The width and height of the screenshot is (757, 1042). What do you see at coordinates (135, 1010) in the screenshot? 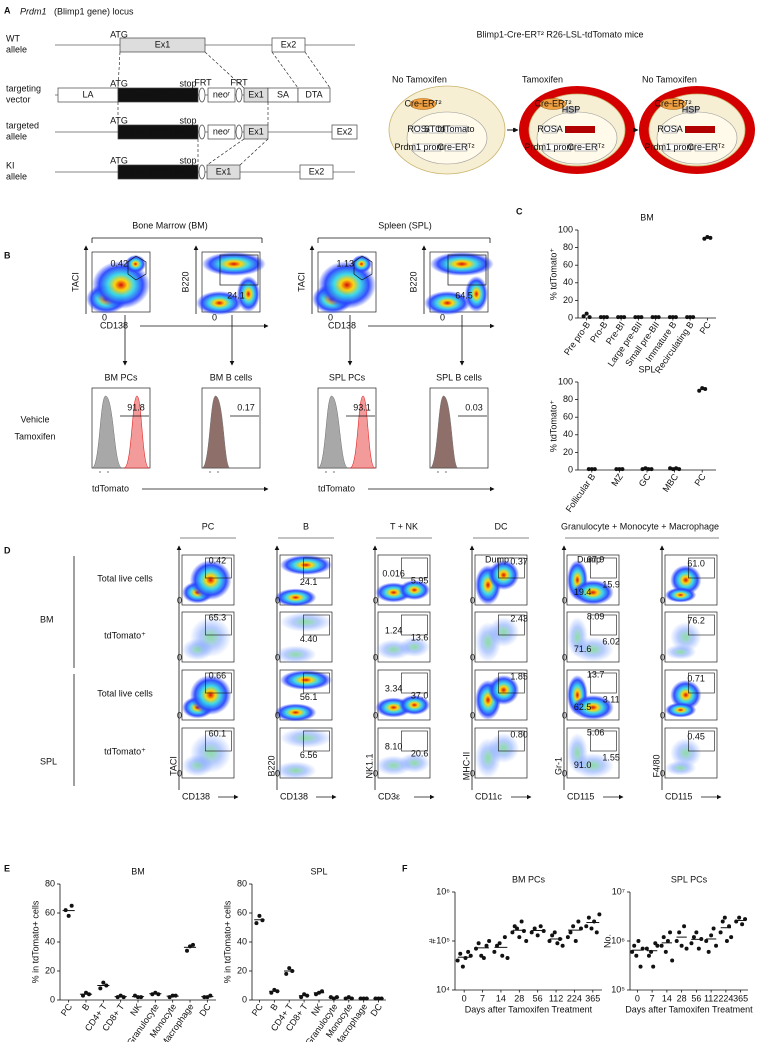
I see `x-tick-label: NK` at bounding box center [135, 1010].